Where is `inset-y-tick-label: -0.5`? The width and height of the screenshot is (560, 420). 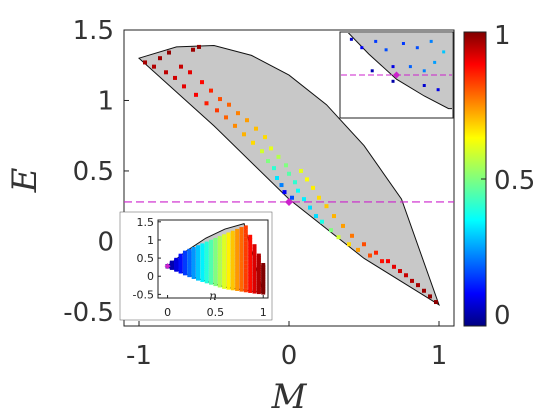 inset-y-tick-label: -0.5 is located at coordinates (143, 294).